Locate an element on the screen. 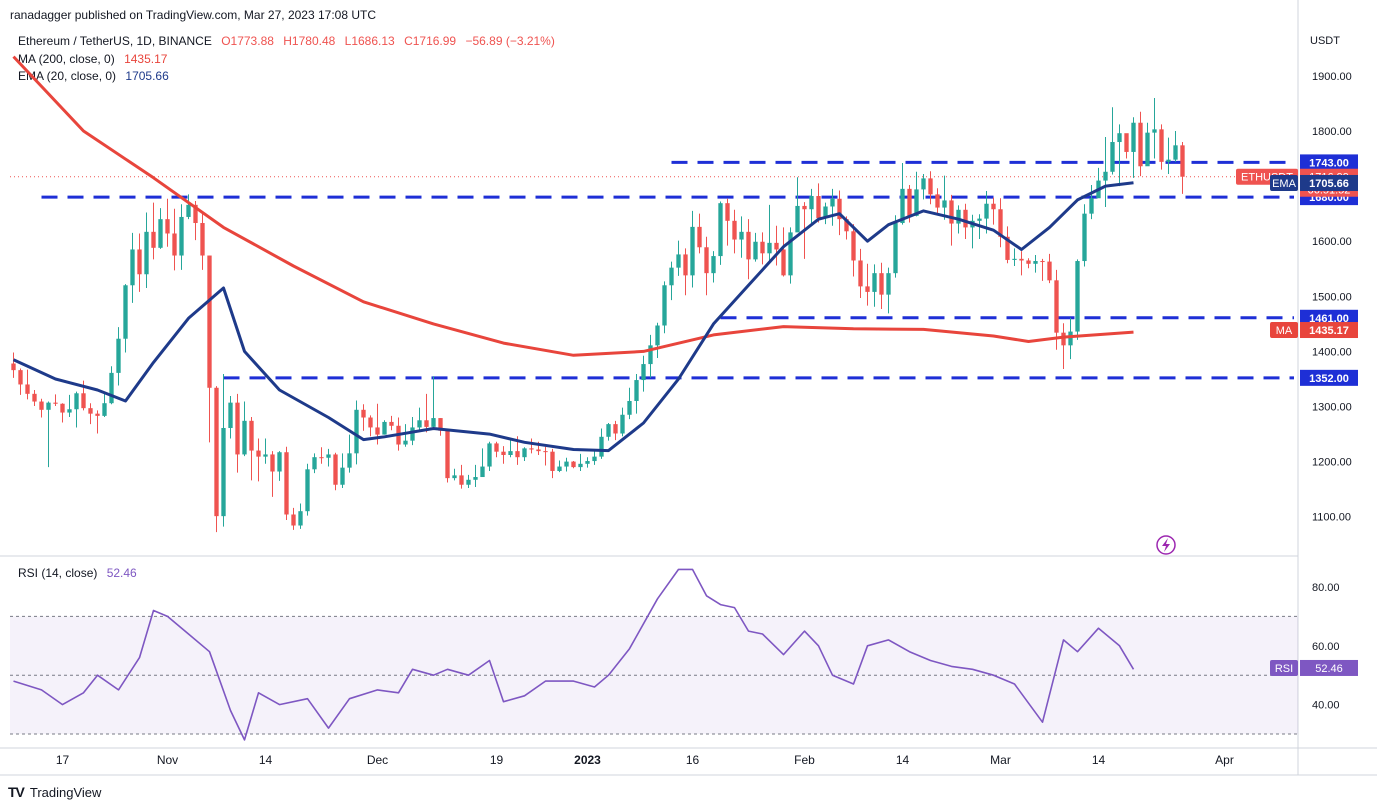  rsi-tick-label: 60.00 is located at coordinates (1326, 647).